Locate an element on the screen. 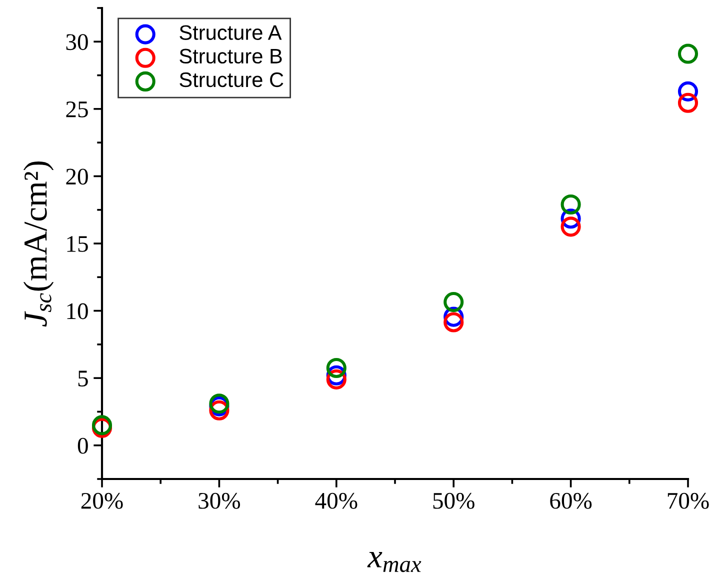 The image size is (712, 577). x-tick-label: 20% is located at coordinates (102, 500).